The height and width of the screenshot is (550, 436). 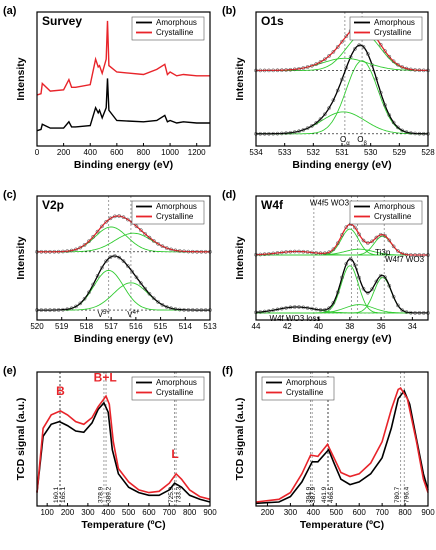 What do you see at coordinates (53, 205) in the screenshot?
I see `chart-title: V2p` at bounding box center [53, 205].